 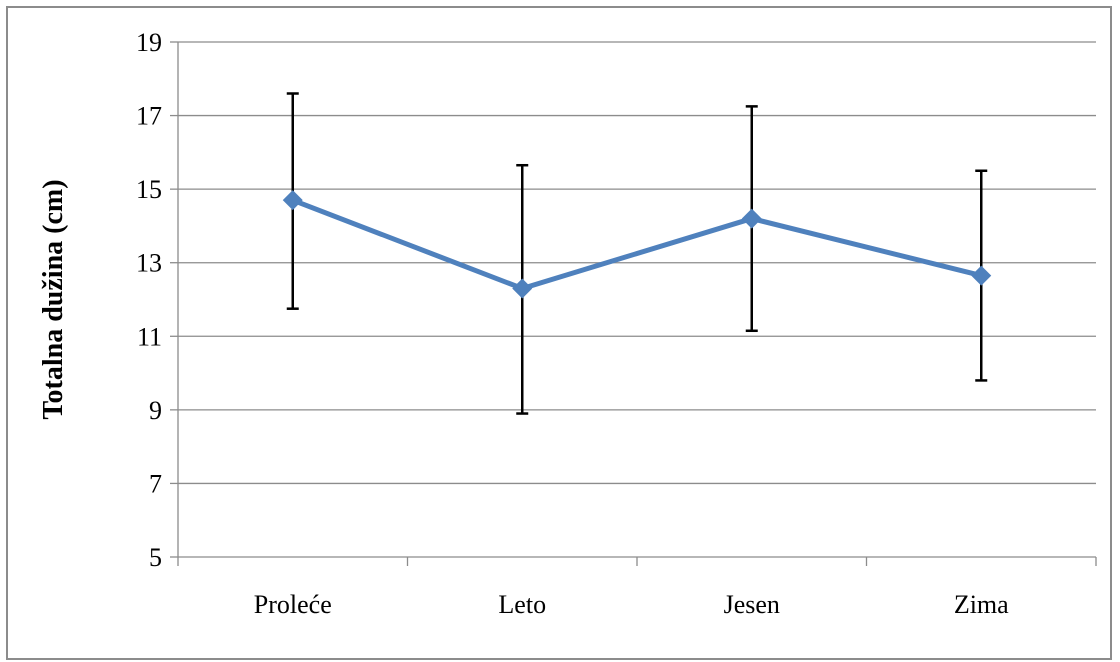 I want to click on series-line, so click(x=636, y=244).